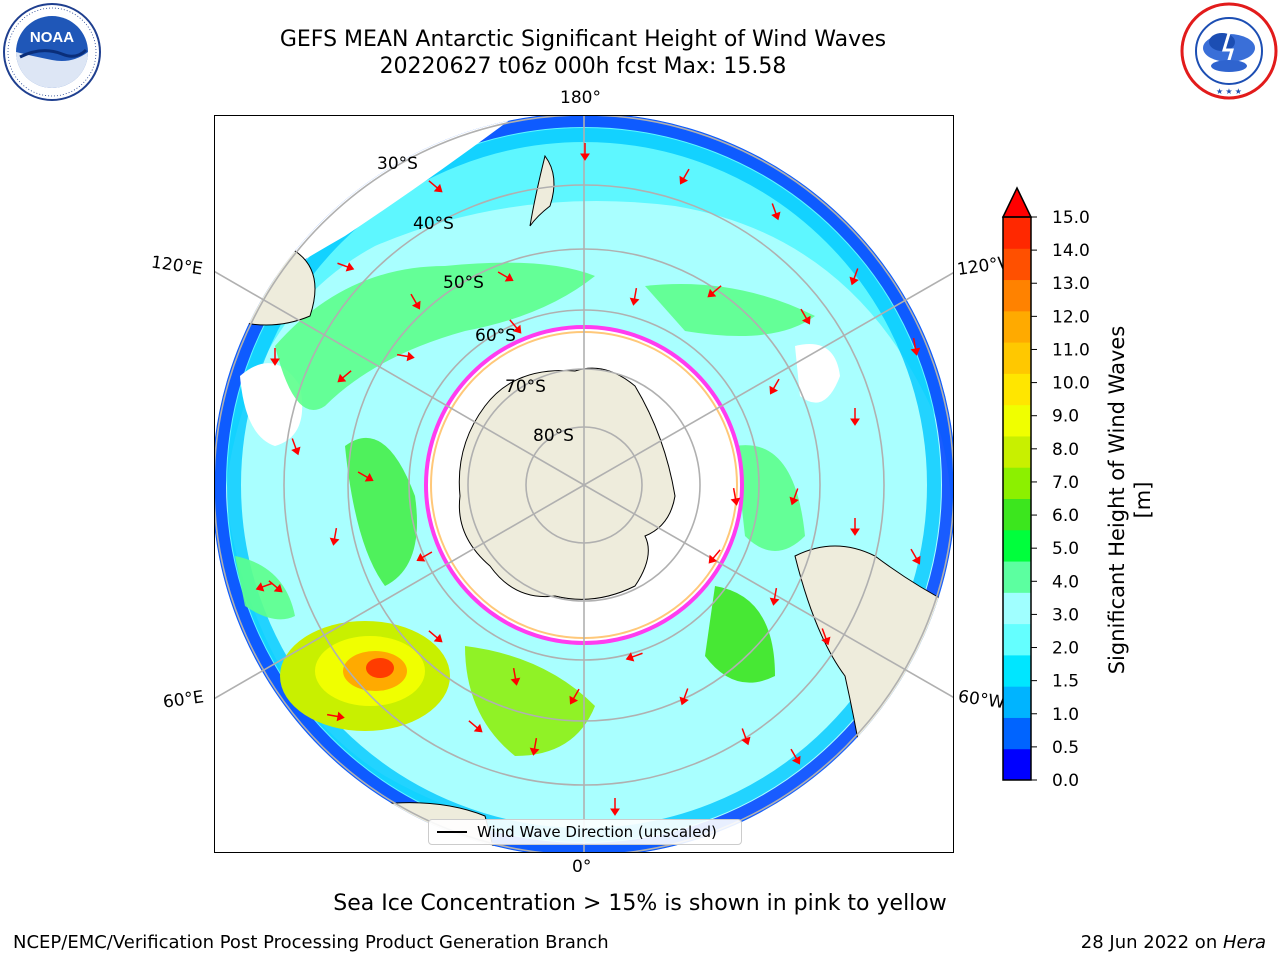 This screenshot has width=1280, height=960. What do you see at coordinates (1065, 780) in the screenshot?
I see `colorbar-tick-label: 0.0` at bounding box center [1065, 780].